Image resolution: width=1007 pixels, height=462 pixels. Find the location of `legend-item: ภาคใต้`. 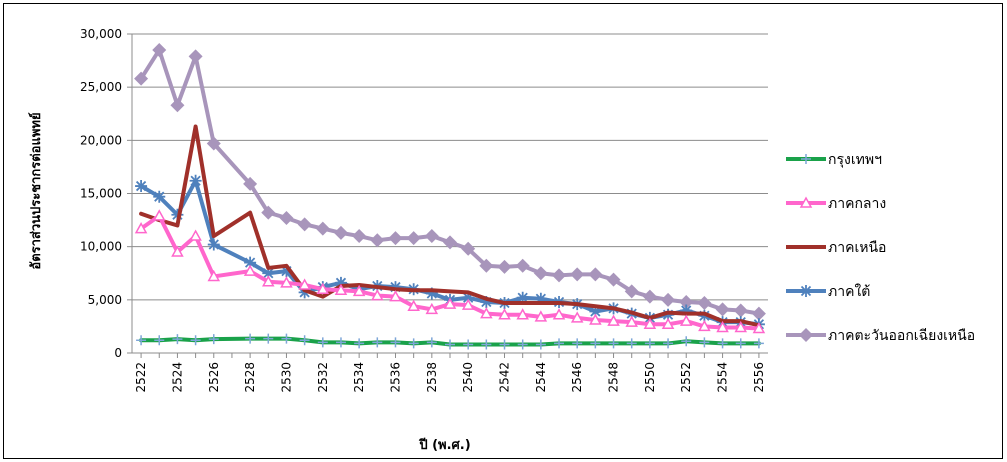

legend-item: ภาคใต้ is located at coordinates (828, 291).